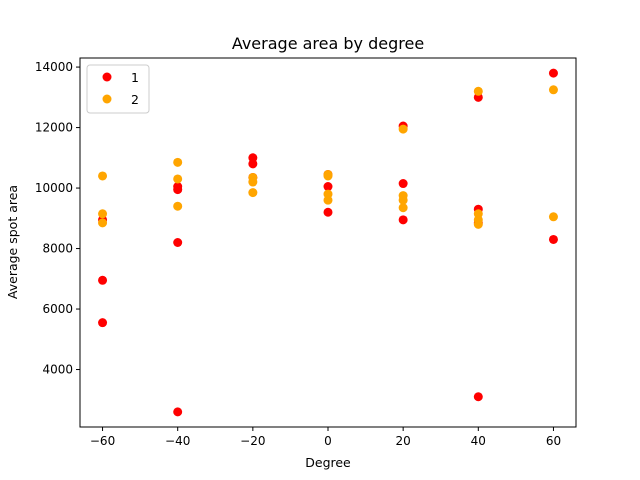  I want to click on y-axis-label: Average spot area, so click(12, 242).